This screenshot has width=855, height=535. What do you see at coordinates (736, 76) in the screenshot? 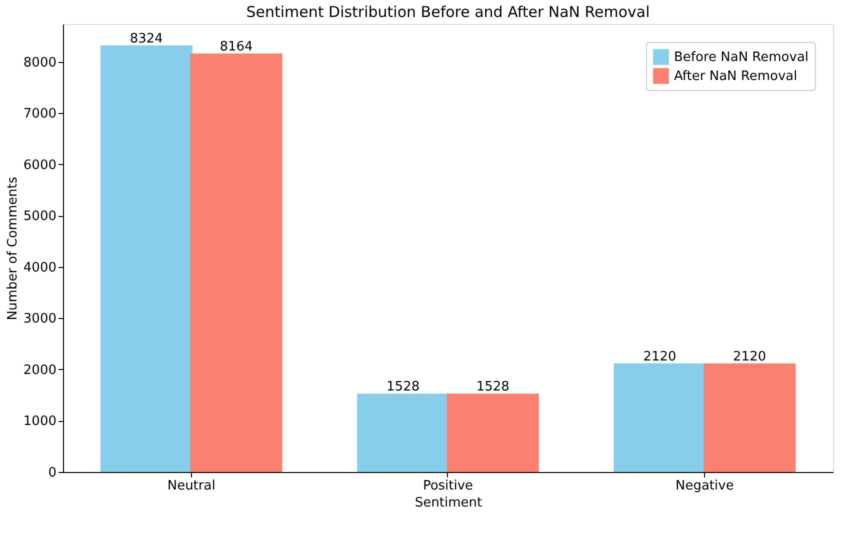
I see `legend-label: After NaN Removal` at bounding box center [736, 76].